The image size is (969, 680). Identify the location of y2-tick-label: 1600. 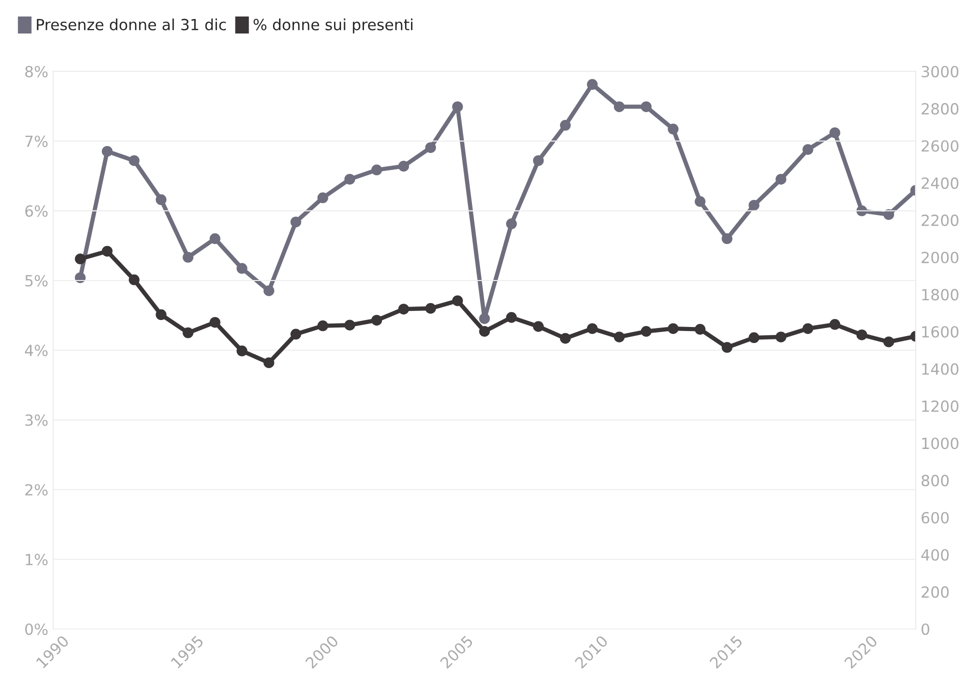
(940, 332).